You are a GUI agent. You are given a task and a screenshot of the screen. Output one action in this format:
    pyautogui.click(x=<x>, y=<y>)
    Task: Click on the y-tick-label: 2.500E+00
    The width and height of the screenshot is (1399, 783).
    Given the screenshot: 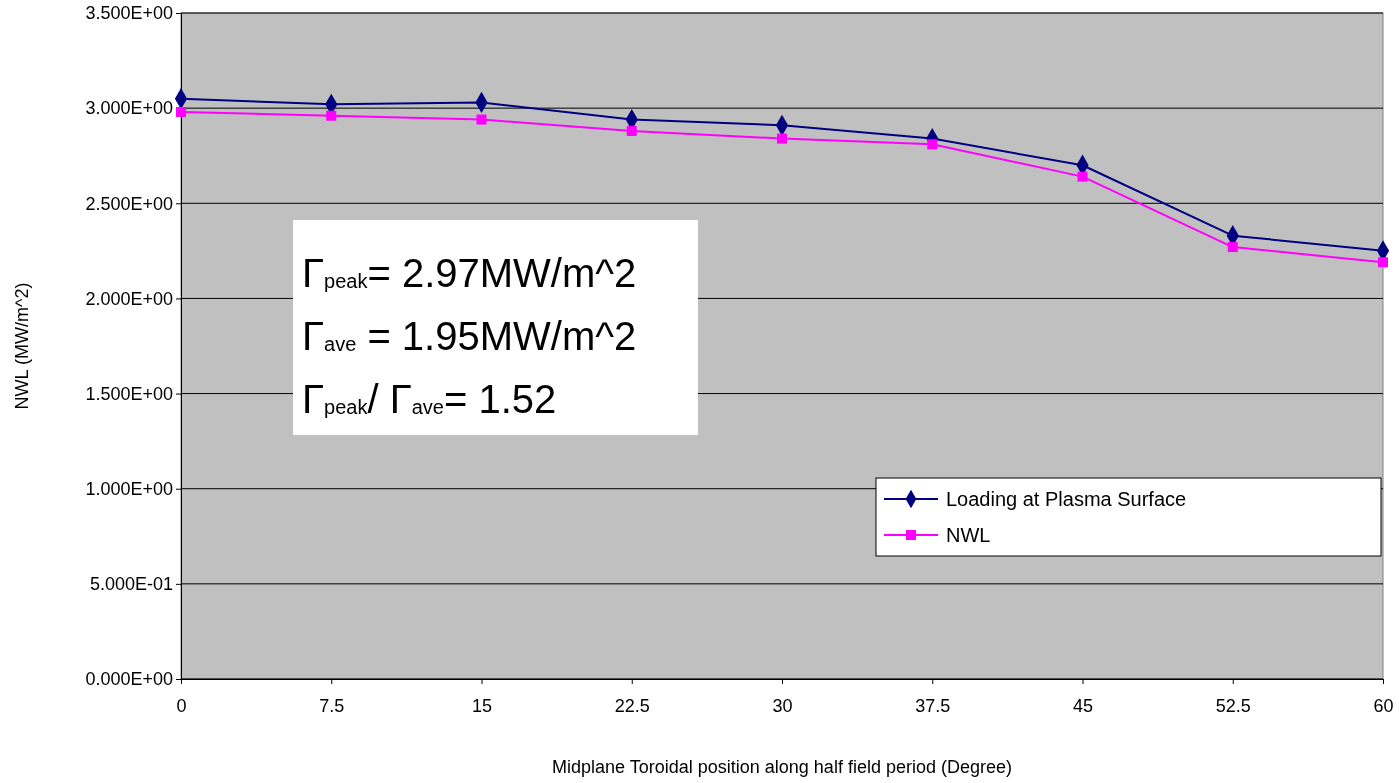 What is the action you would take?
    pyautogui.click(x=129, y=203)
    